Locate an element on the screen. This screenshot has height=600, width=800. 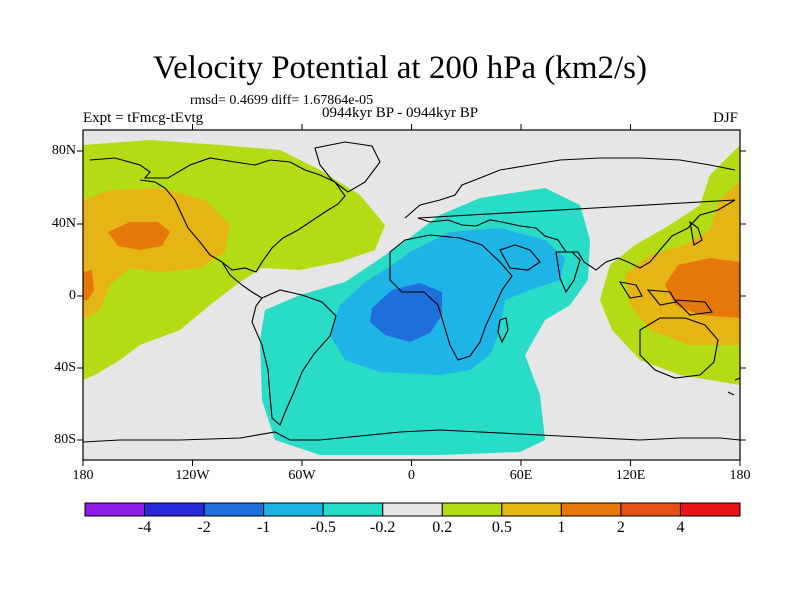
lon-label-60w: 60W is located at coordinates (302, 475).